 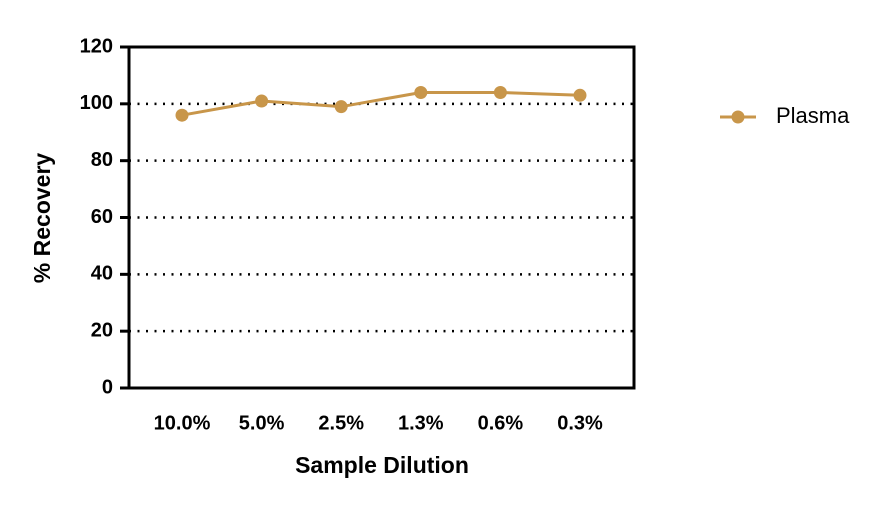 What do you see at coordinates (738, 117) in the screenshot?
I see `legend-marker` at bounding box center [738, 117].